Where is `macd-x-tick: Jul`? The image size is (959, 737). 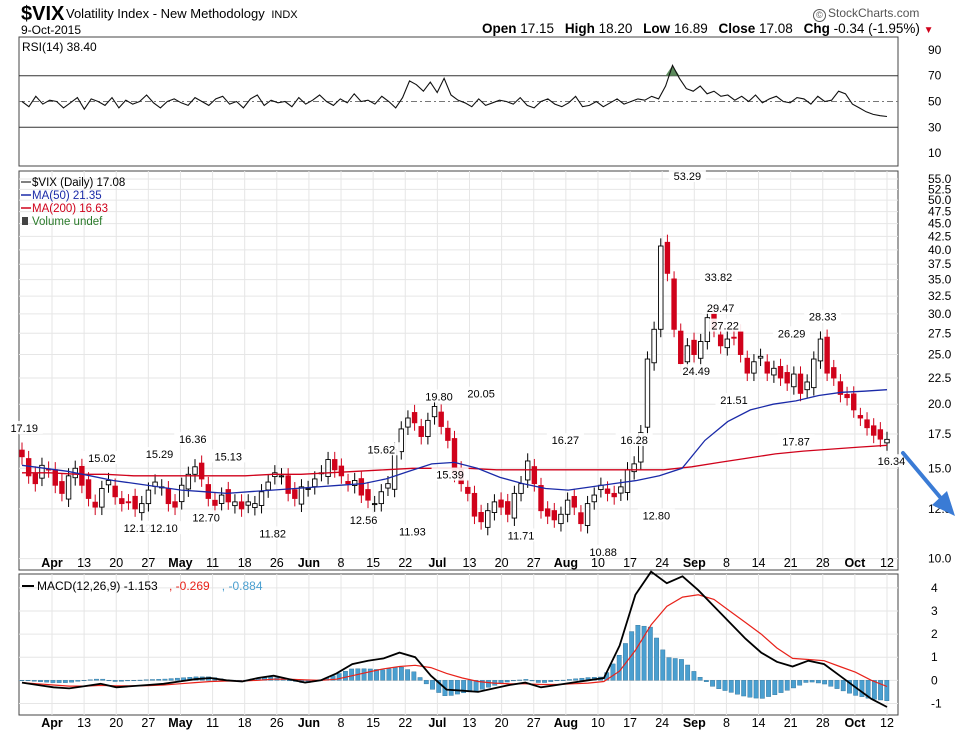
macd-x-tick: Jul is located at coordinates (437, 723).